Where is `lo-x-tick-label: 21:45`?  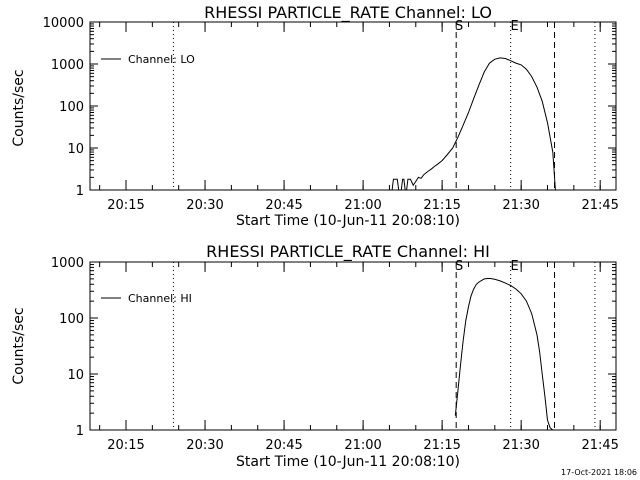
lo-x-tick-label: 21:45 is located at coordinates (599, 205).